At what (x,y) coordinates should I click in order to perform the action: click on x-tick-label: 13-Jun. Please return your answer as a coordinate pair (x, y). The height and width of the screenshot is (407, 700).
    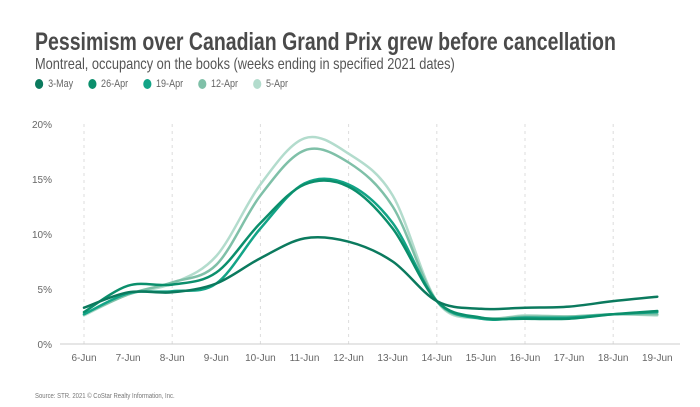
    Looking at the image, I should click on (392, 358).